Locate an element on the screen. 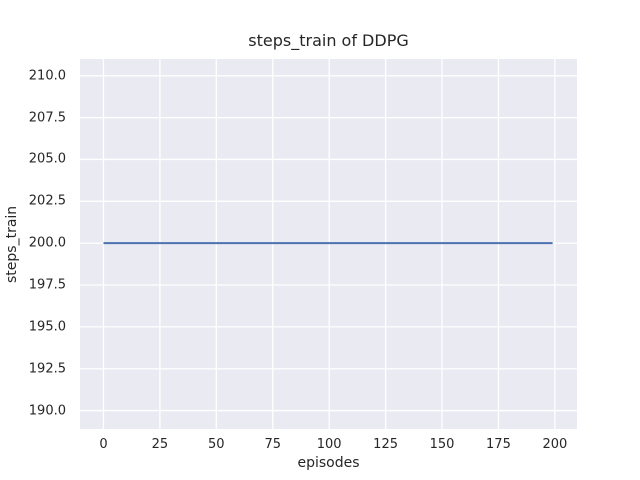  x-tick-label: 50 is located at coordinates (216, 444).